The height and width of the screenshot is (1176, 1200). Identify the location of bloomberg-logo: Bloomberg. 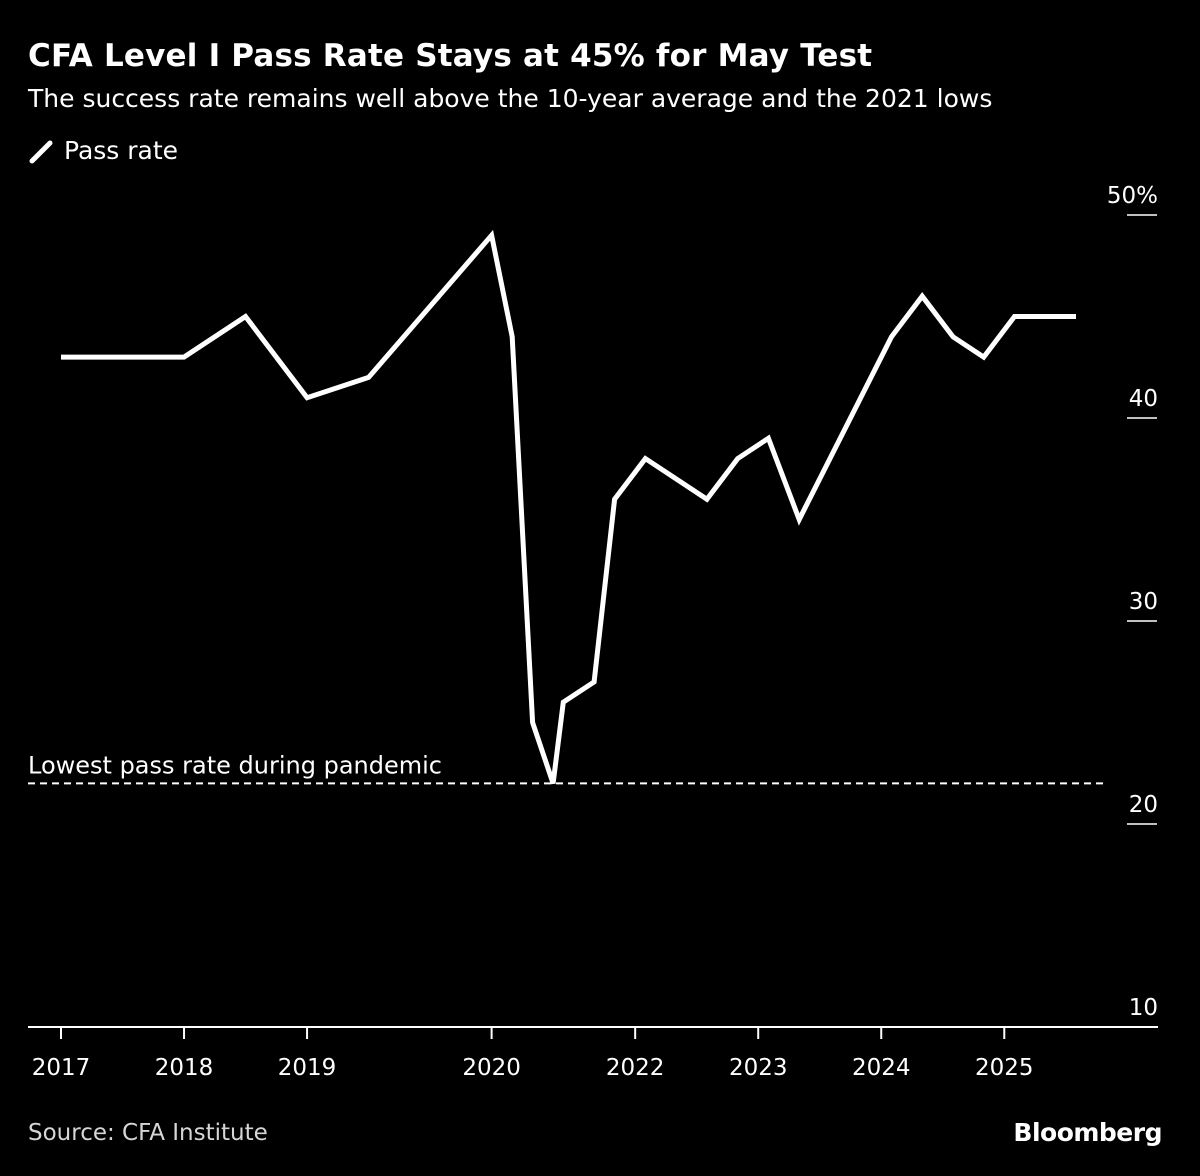
(1087, 1132).